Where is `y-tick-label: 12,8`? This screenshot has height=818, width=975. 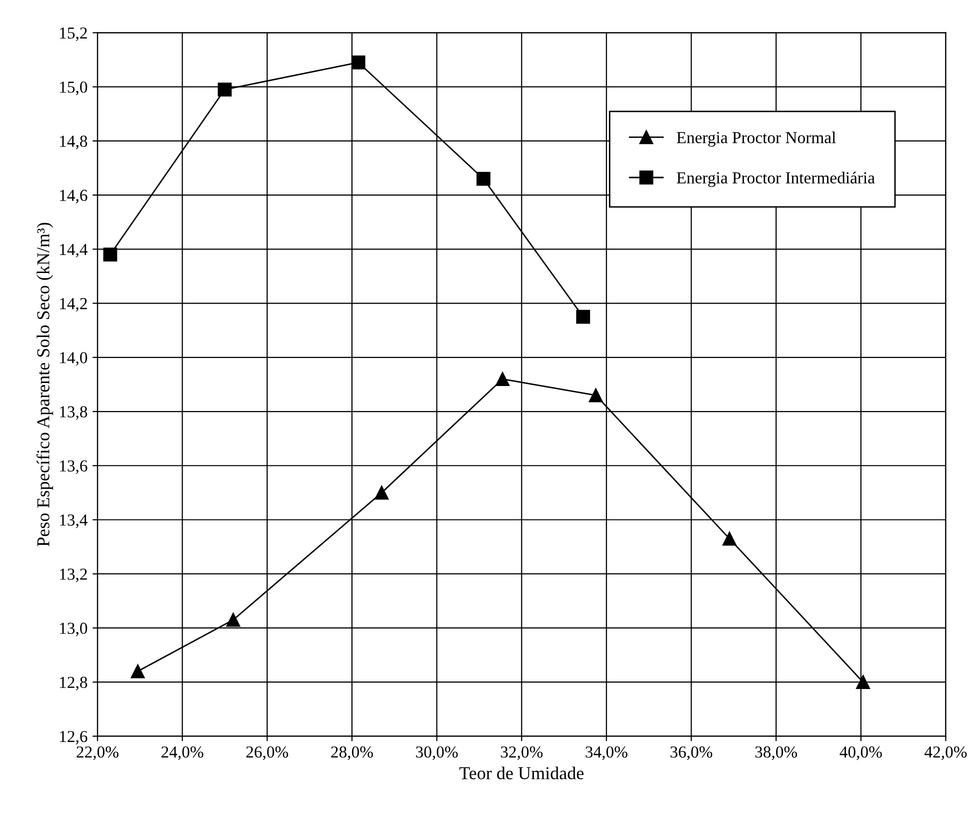 y-tick-label: 12,8 is located at coordinates (74, 683).